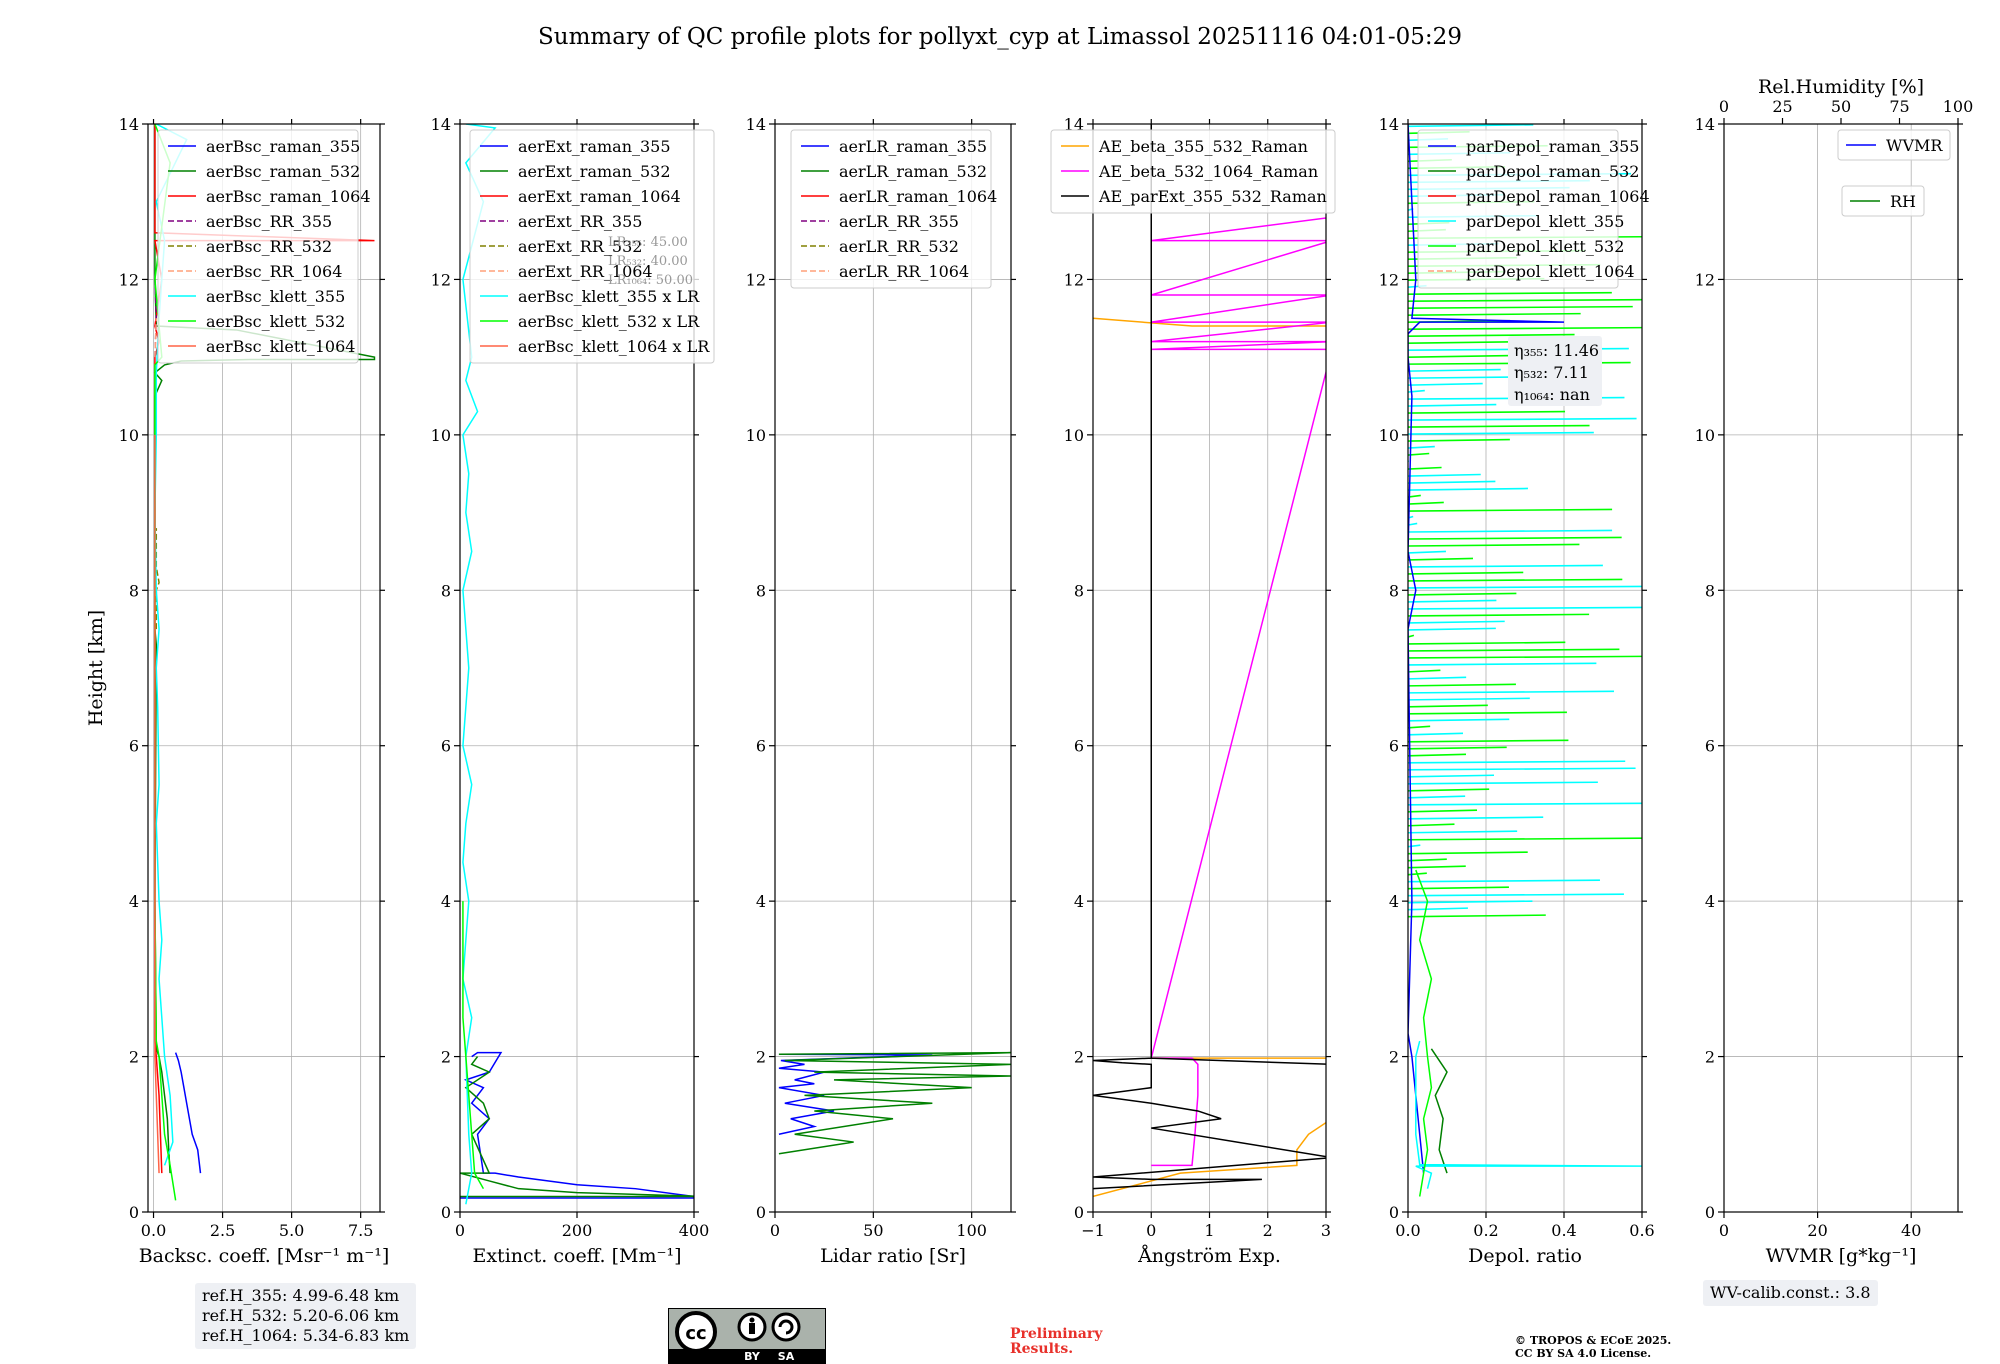 The height and width of the screenshot is (1364, 2000). I want to click on x-tick-label: 0, so click(1151, 1230).